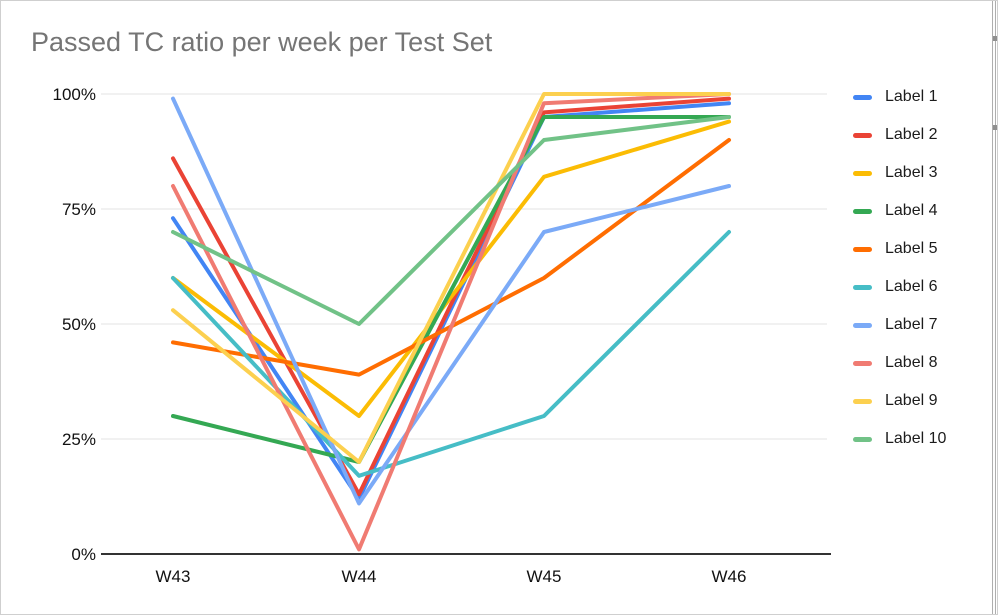 The width and height of the screenshot is (998, 615). I want to click on legend-item: Label 4, so click(918, 211).